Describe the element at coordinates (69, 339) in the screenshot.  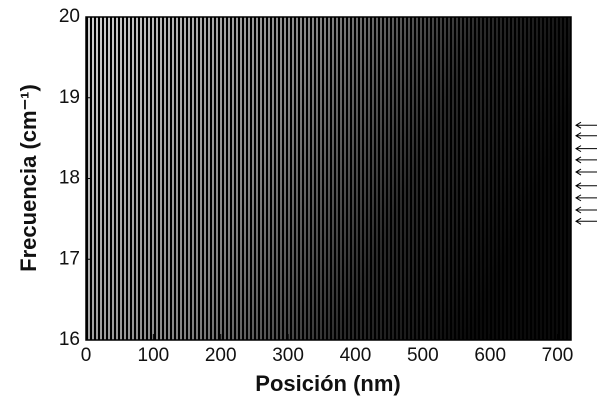
I see `y-tick-label: 16` at that location.